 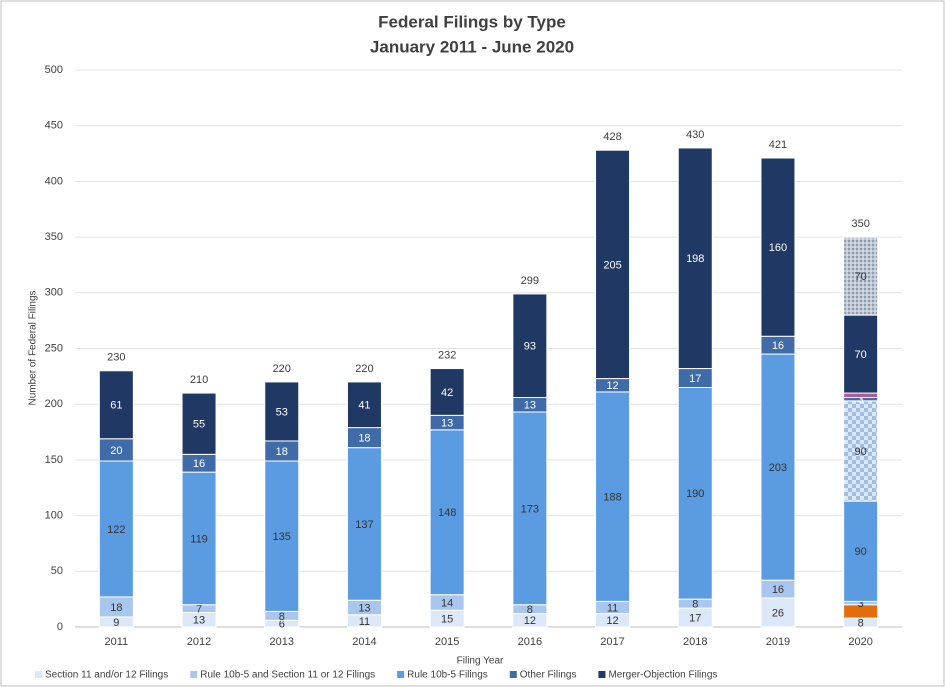 I want to click on legend-label: Rule 10b-5 Filings, so click(x=447, y=675).